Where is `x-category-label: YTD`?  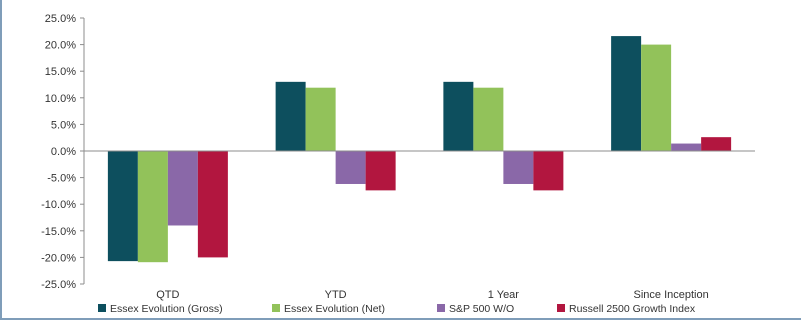
x-category-label: YTD is located at coordinates (336, 295).